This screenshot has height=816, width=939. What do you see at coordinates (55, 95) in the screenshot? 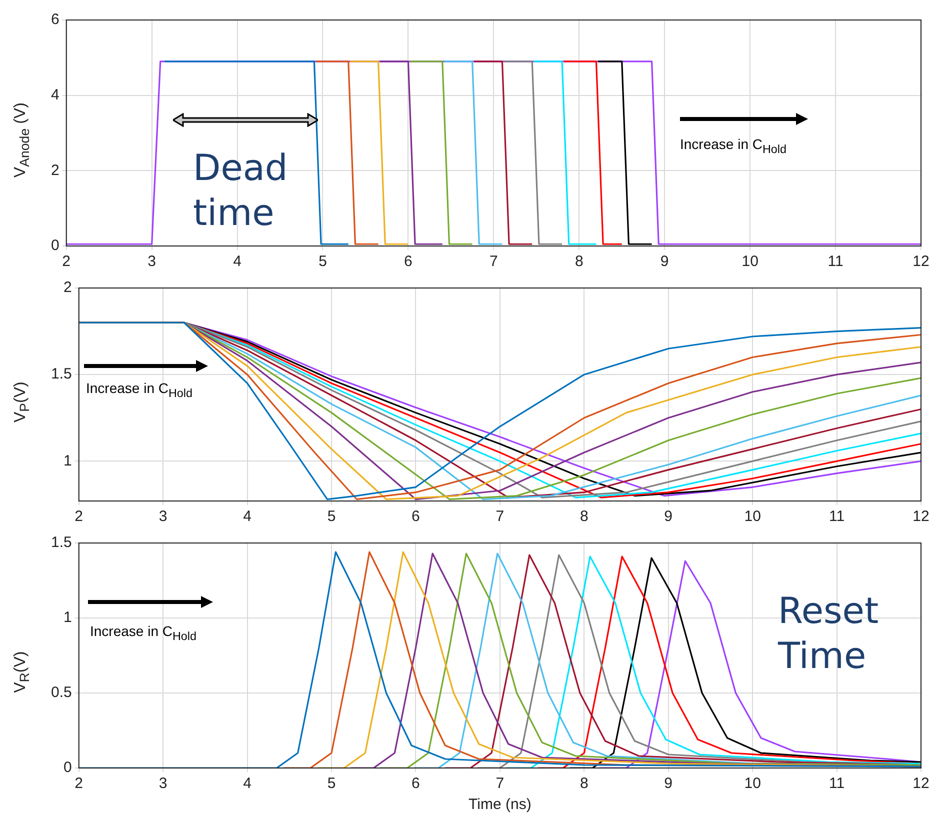
I see `y-tick-label: 4` at bounding box center [55, 95].